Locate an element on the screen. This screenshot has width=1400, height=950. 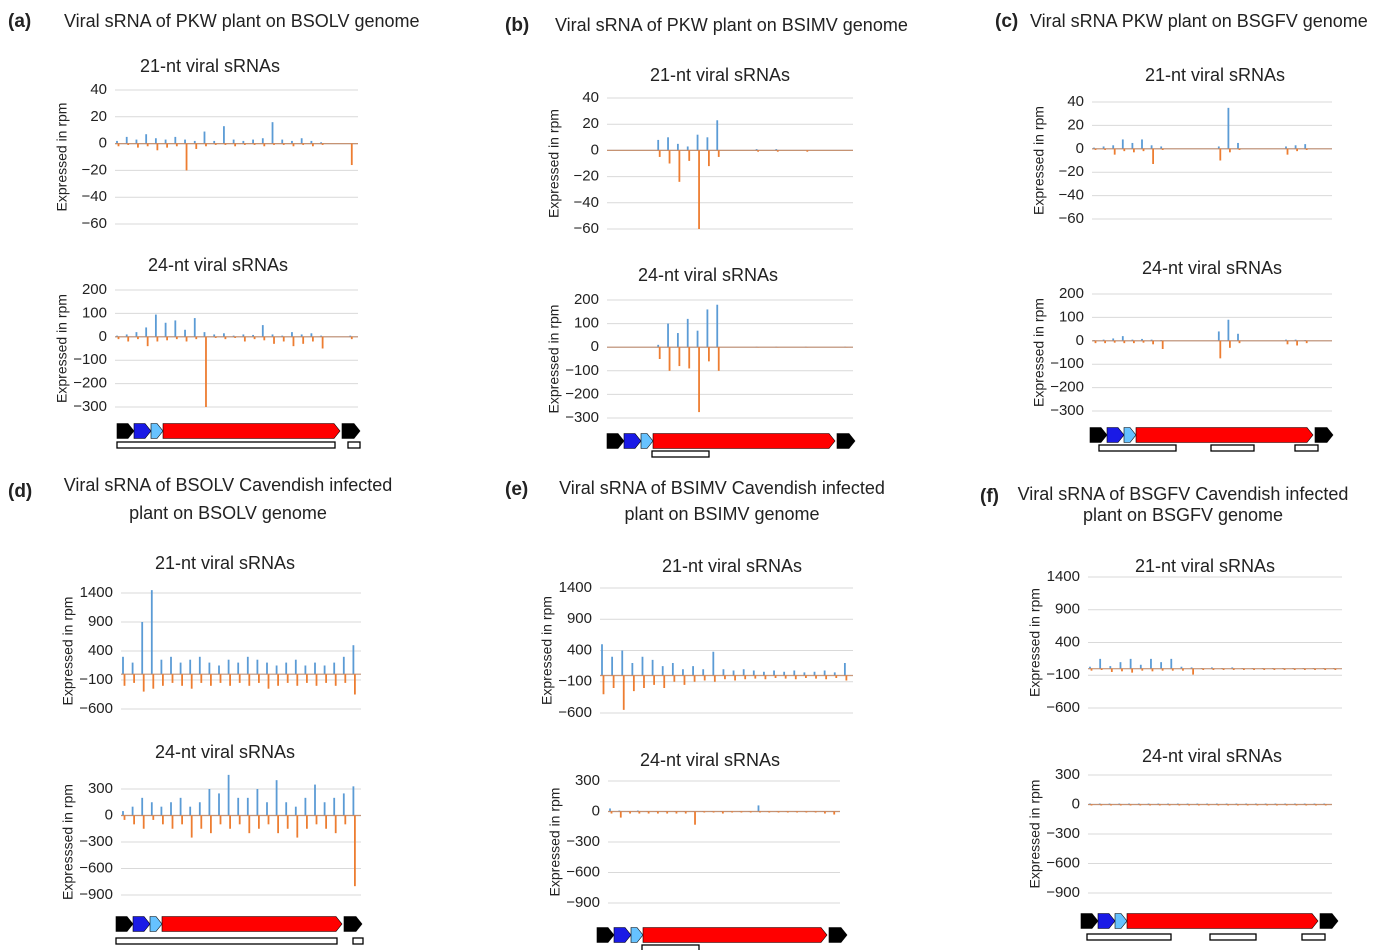
panel-label: (e) is located at coordinates (516, 489).